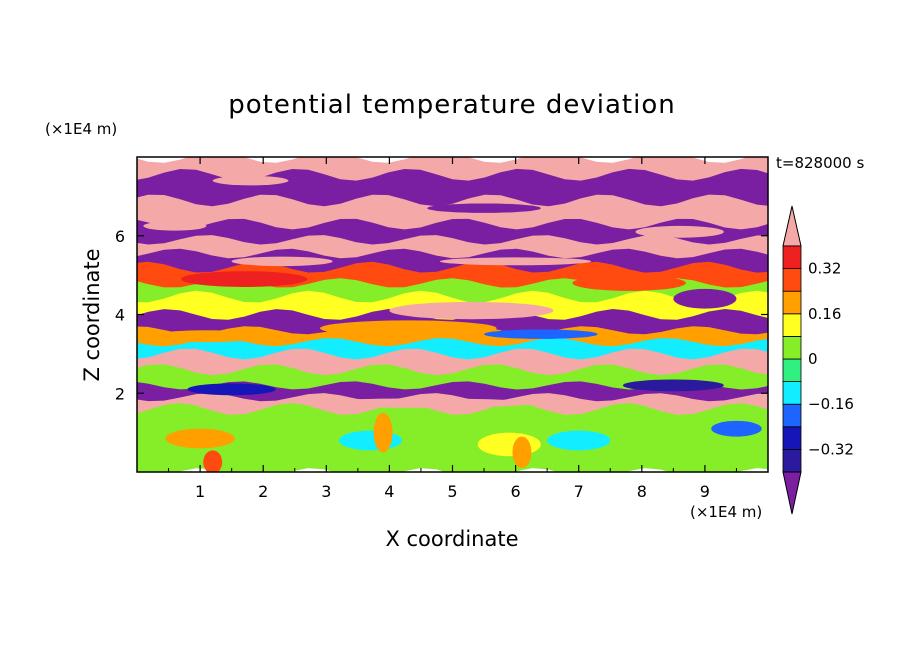 This screenshot has width=904, height=654. What do you see at coordinates (81, 129) in the screenshot?
I see `y-axis-unit-label: (×1E4 m)` at bounding box center [81, 129].